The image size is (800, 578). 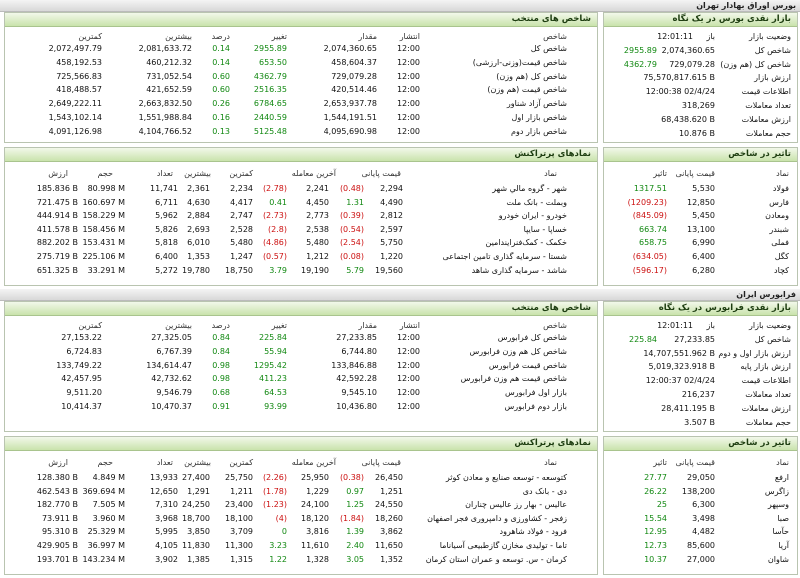 I want to click on cell: 64.53, so click(x=275, y=393).